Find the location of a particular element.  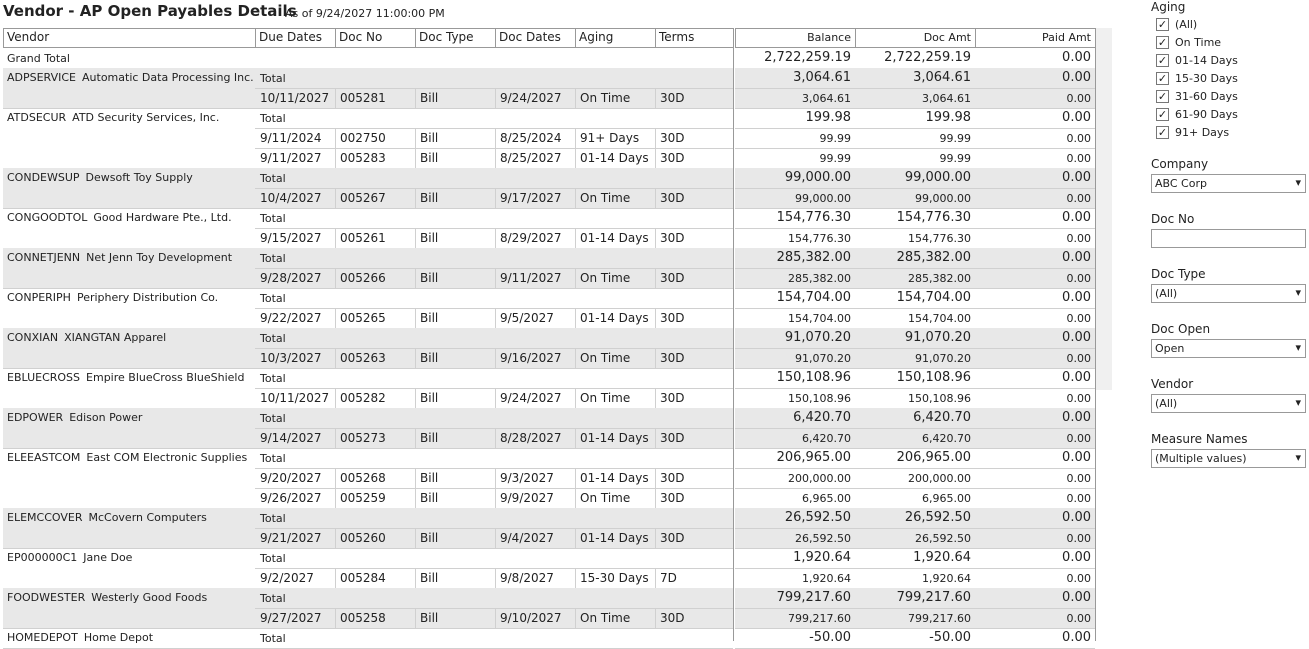

doc-cell: 8/29/2027 is located at coordinates (531, 238).